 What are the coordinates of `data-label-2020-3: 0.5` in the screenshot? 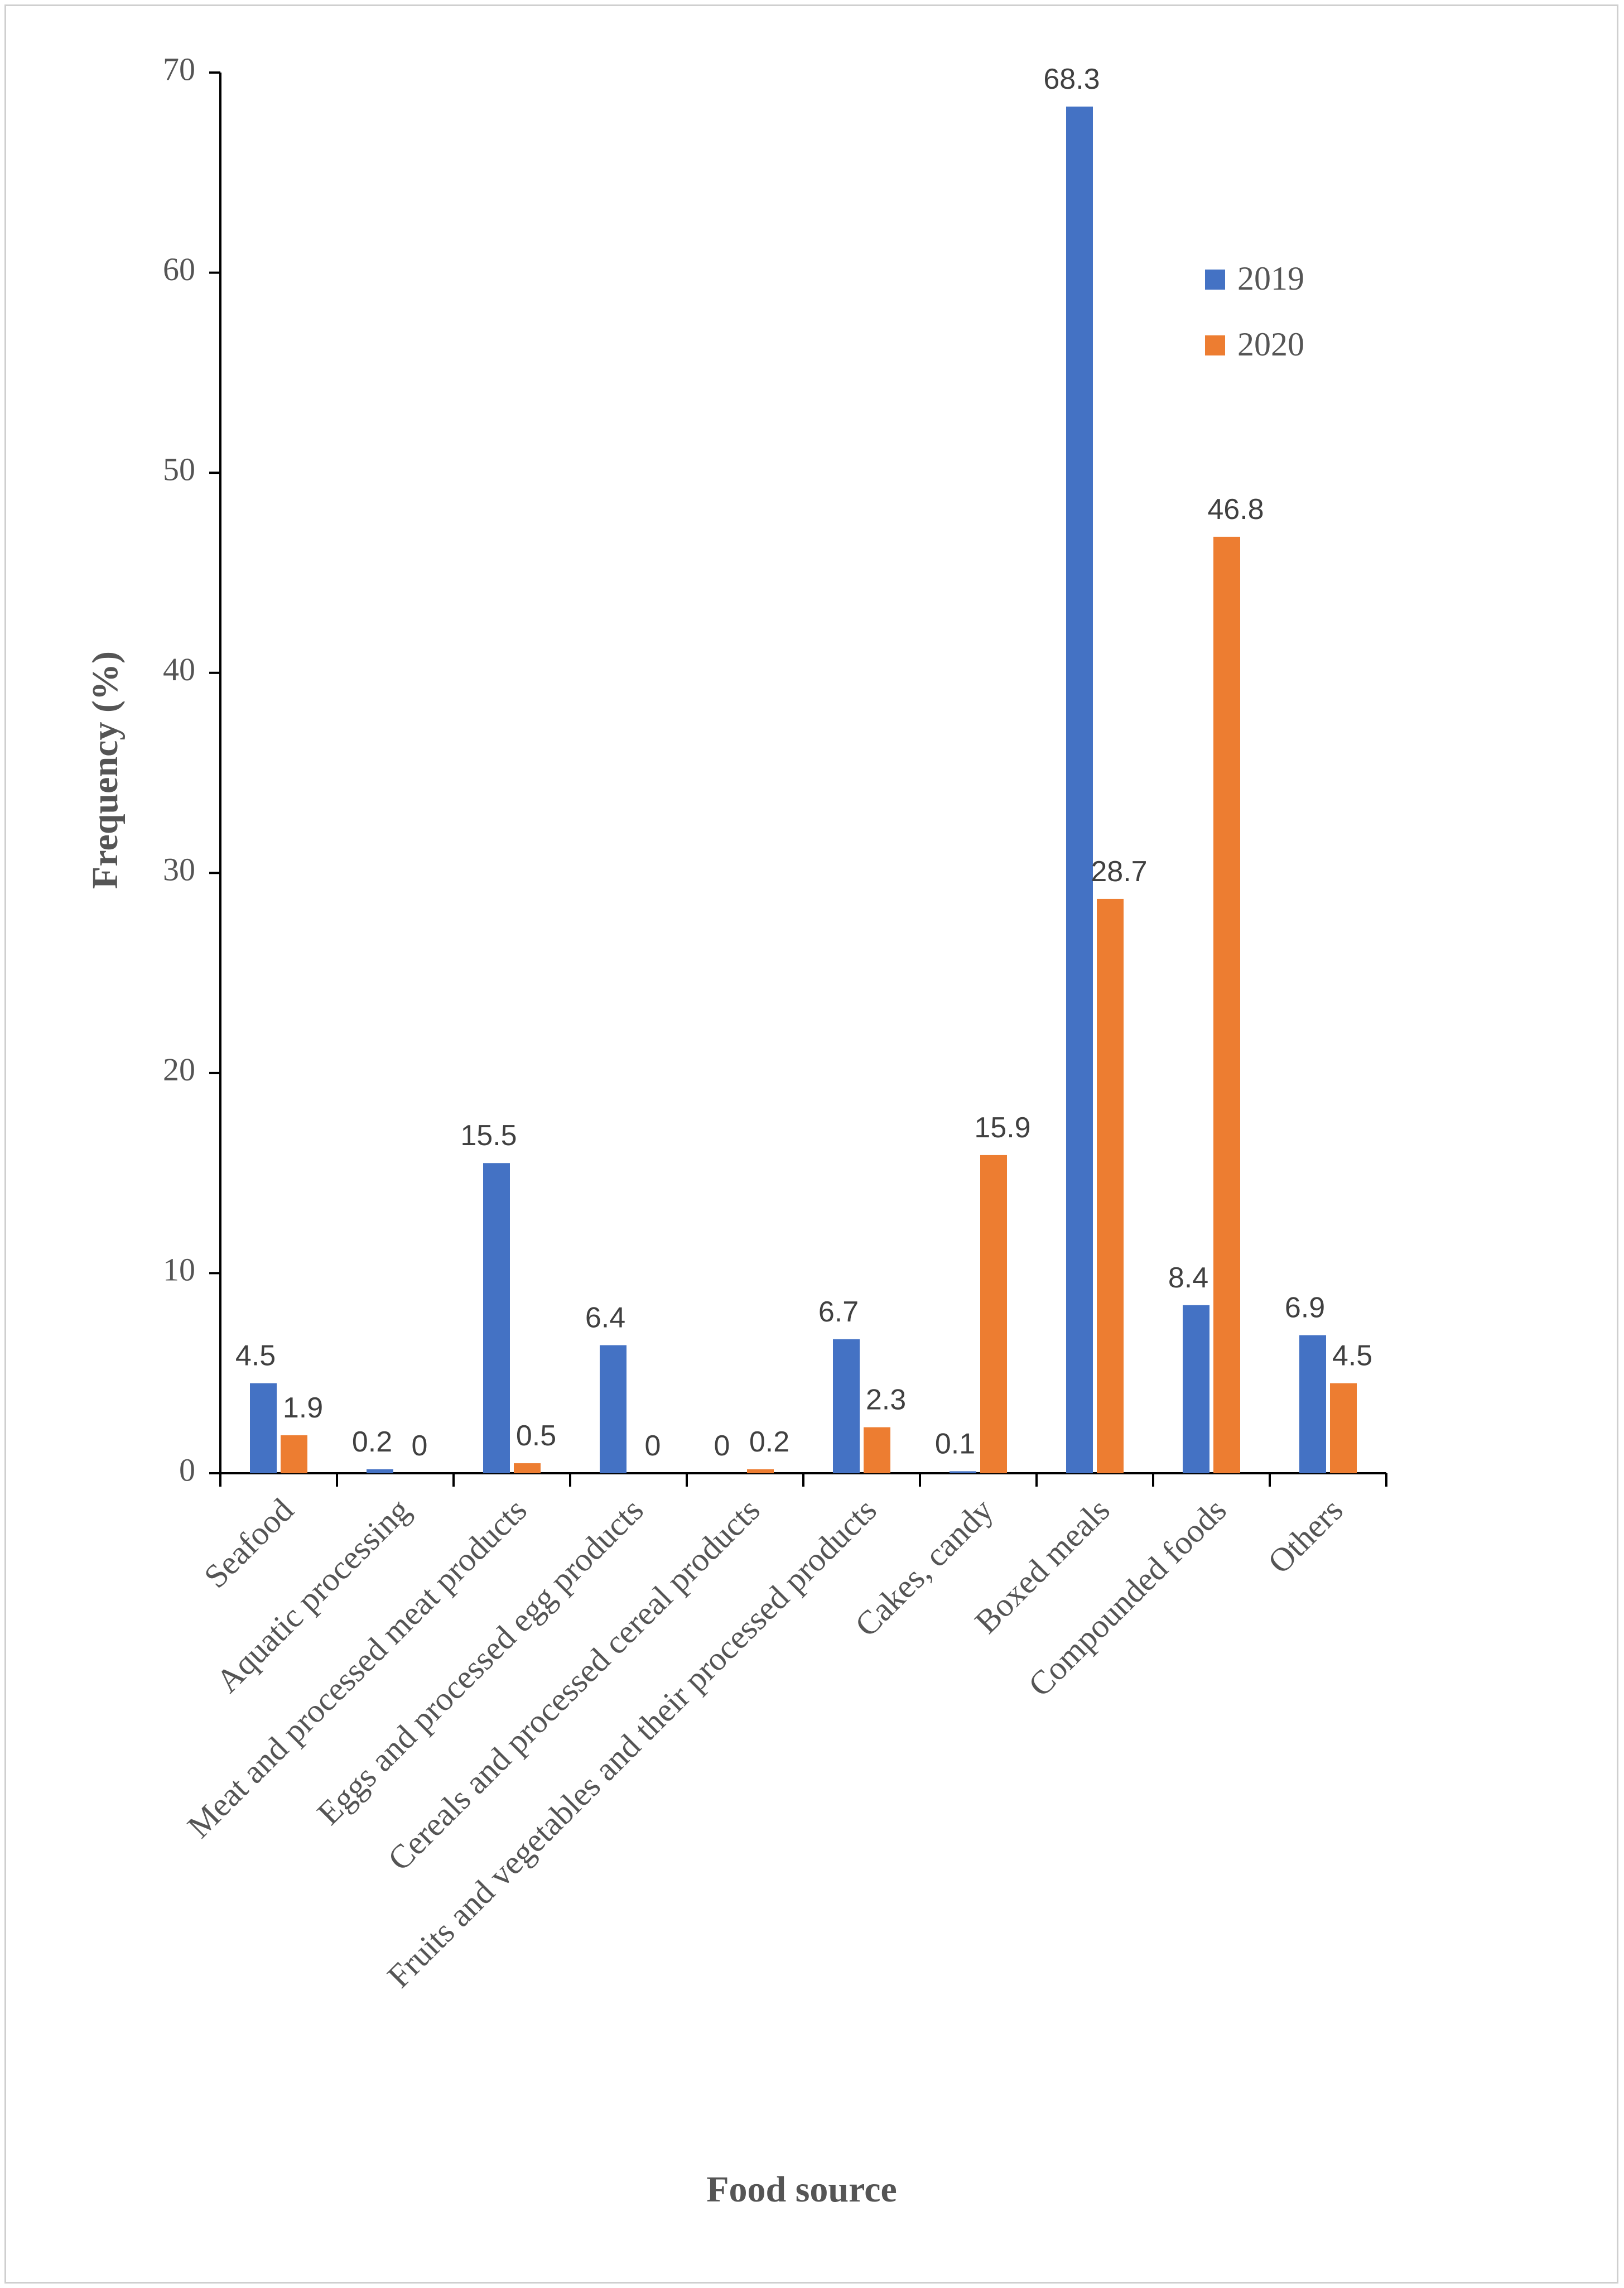 It's located at (536, 1436).